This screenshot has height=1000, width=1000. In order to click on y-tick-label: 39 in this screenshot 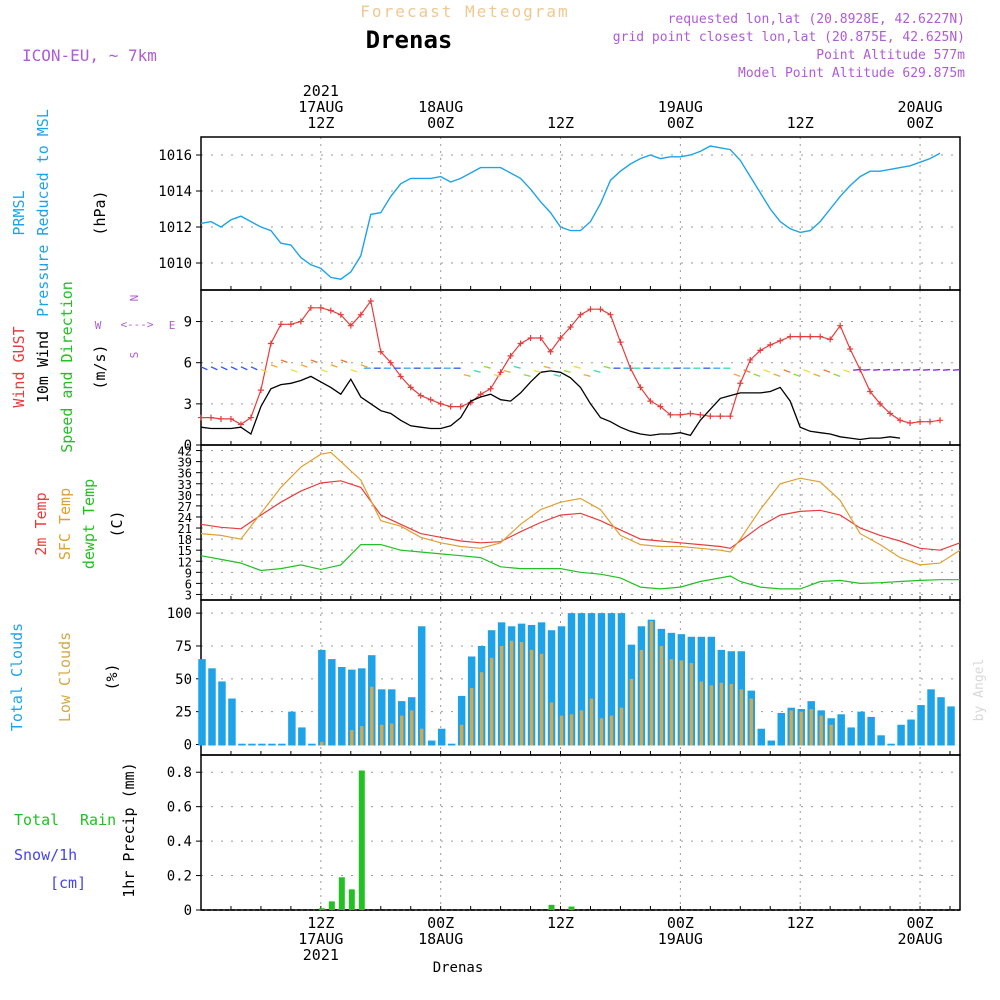, I will do `click(185, 463)`.